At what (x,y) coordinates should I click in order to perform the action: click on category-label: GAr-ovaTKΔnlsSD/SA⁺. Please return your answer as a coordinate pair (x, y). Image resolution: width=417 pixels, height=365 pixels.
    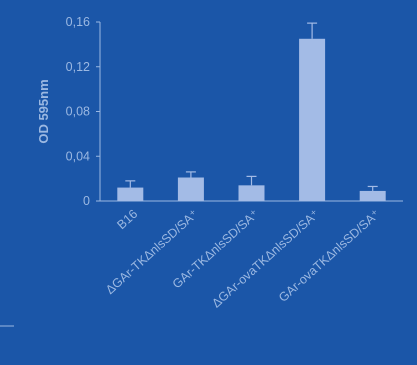
    Looking at the image, I should click on (329, 256).